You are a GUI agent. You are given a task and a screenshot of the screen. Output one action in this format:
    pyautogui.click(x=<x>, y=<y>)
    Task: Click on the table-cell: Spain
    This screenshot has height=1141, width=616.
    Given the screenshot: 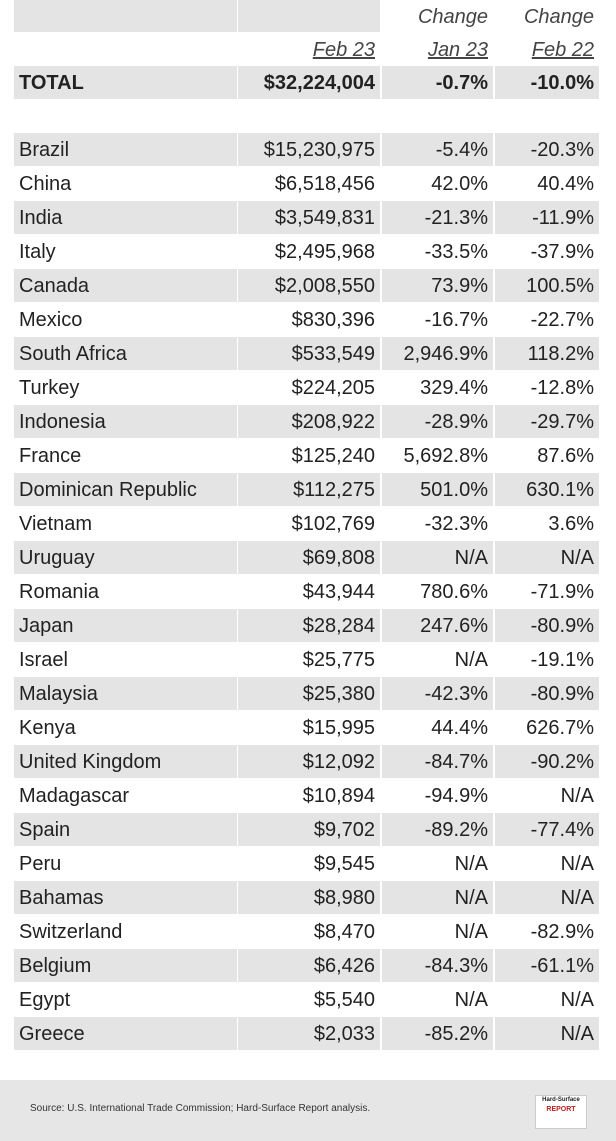 What is the action you would take?
    pyautogui.click(x=125, y=829)
    